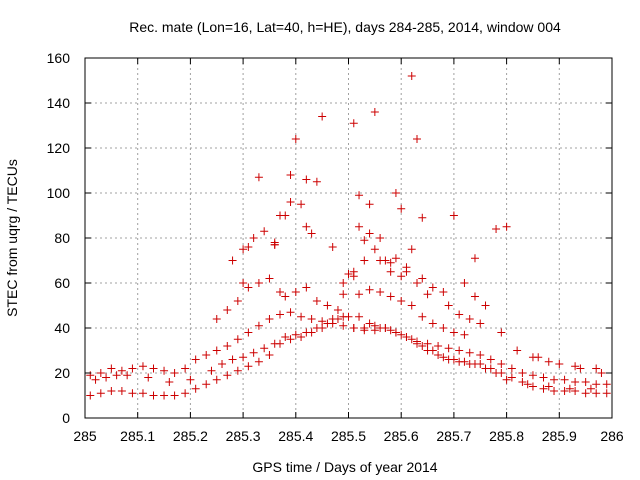  Describe the element at coordinates (62, 328) in the screenshot. I see `y-tick-label: 40` at that location.